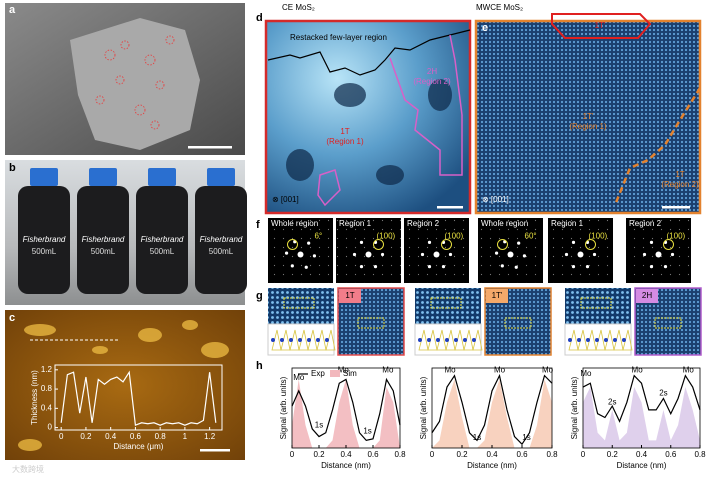 The image size is (707, 482). What do you see at coordinates (567, 223) in the screenshot?
I see `fft-title: Region 1` at bounding box center [567, 223].